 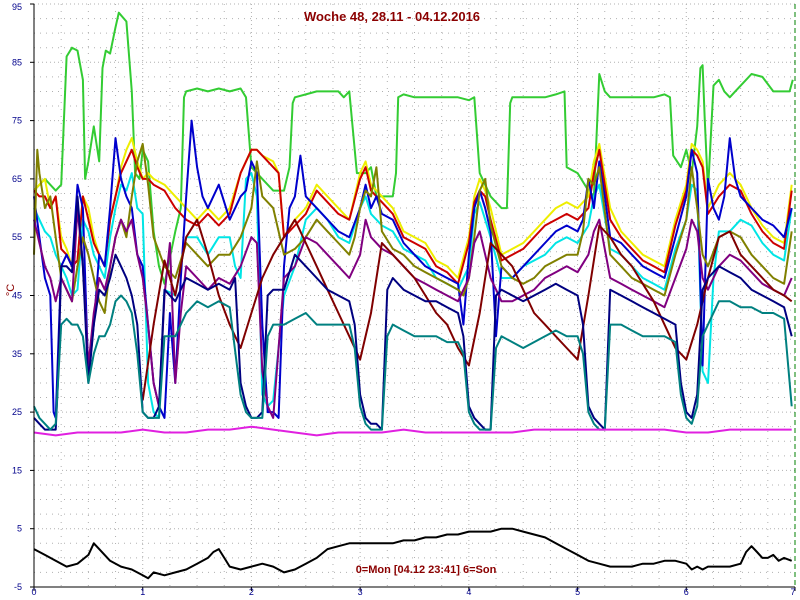 I want to click on y-tick-label: 15, so click(x=17, y=470).